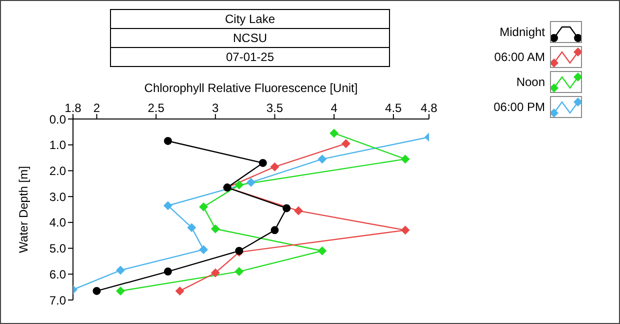  Describe the element at coordinates (429, 108) in the screenshot. I see `x-tick-label: 4.8` at that location.